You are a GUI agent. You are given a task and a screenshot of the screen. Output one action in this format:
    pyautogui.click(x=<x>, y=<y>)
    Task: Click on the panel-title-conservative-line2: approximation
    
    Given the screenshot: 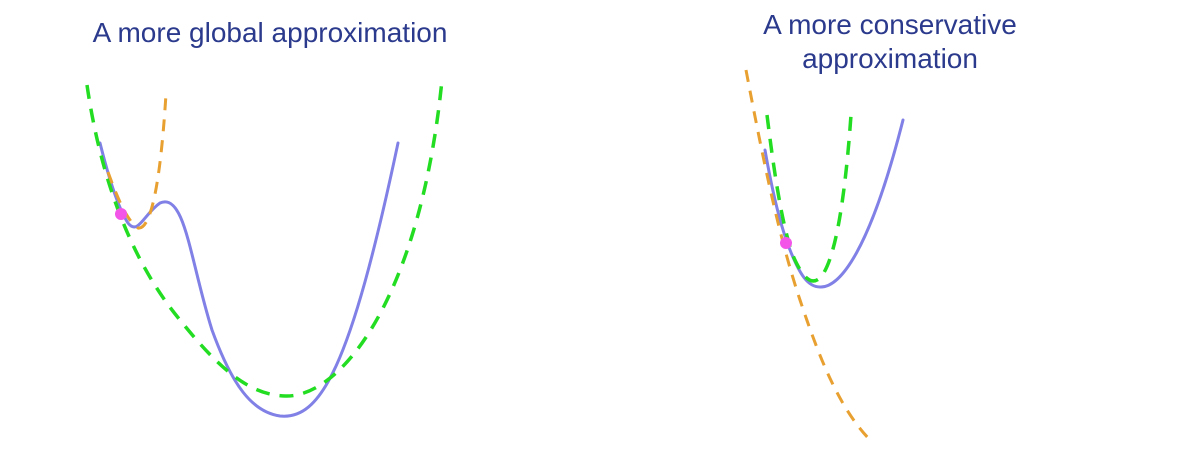 What is the action you would take?
    pyautogui.click(x=890, y=58)
    